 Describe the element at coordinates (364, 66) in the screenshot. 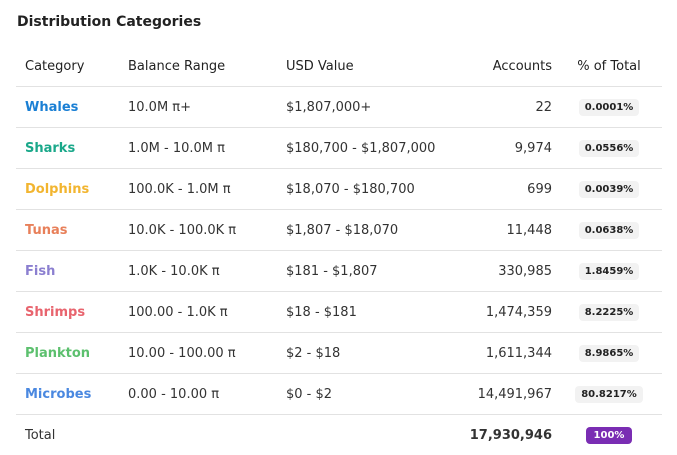

I see `column-header: USD Value` at that location.